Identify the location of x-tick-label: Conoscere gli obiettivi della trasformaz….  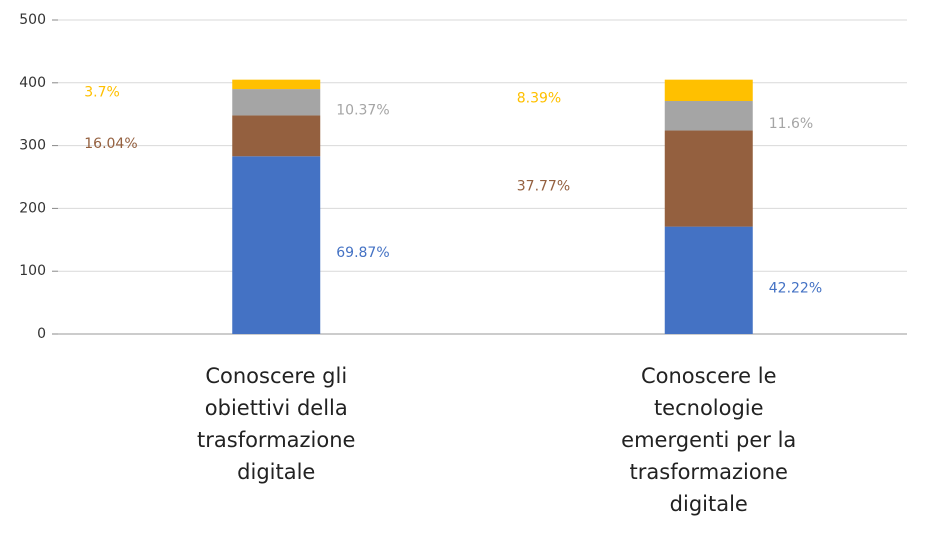
(276, 424).